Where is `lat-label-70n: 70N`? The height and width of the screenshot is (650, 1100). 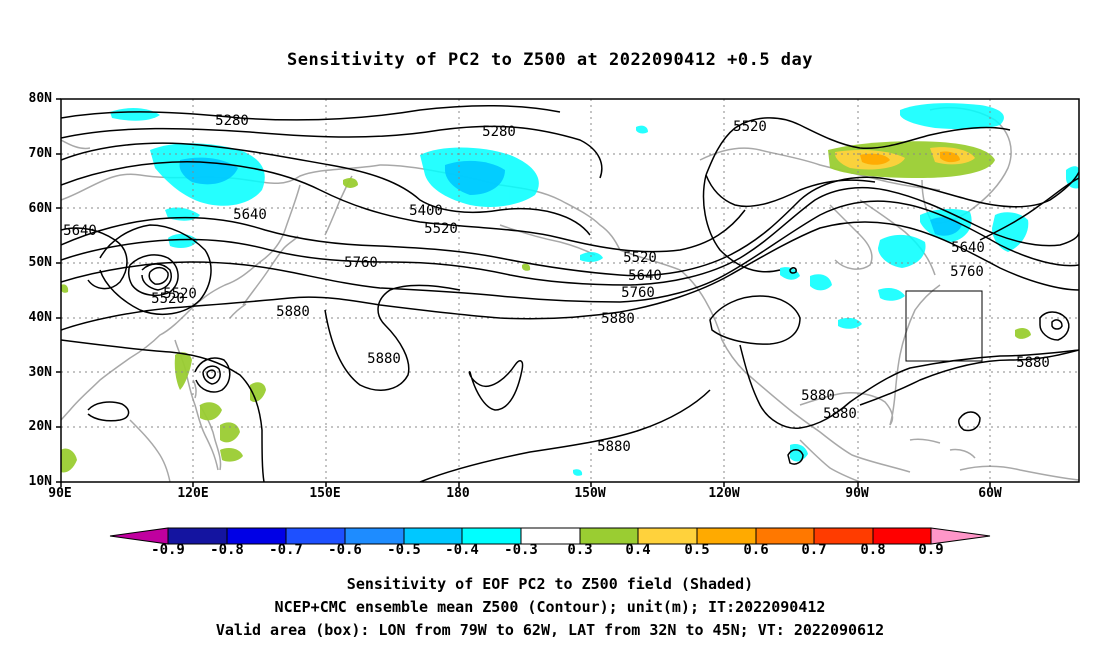
lat-label-70n: 70N is located at coordinates (40, 153).